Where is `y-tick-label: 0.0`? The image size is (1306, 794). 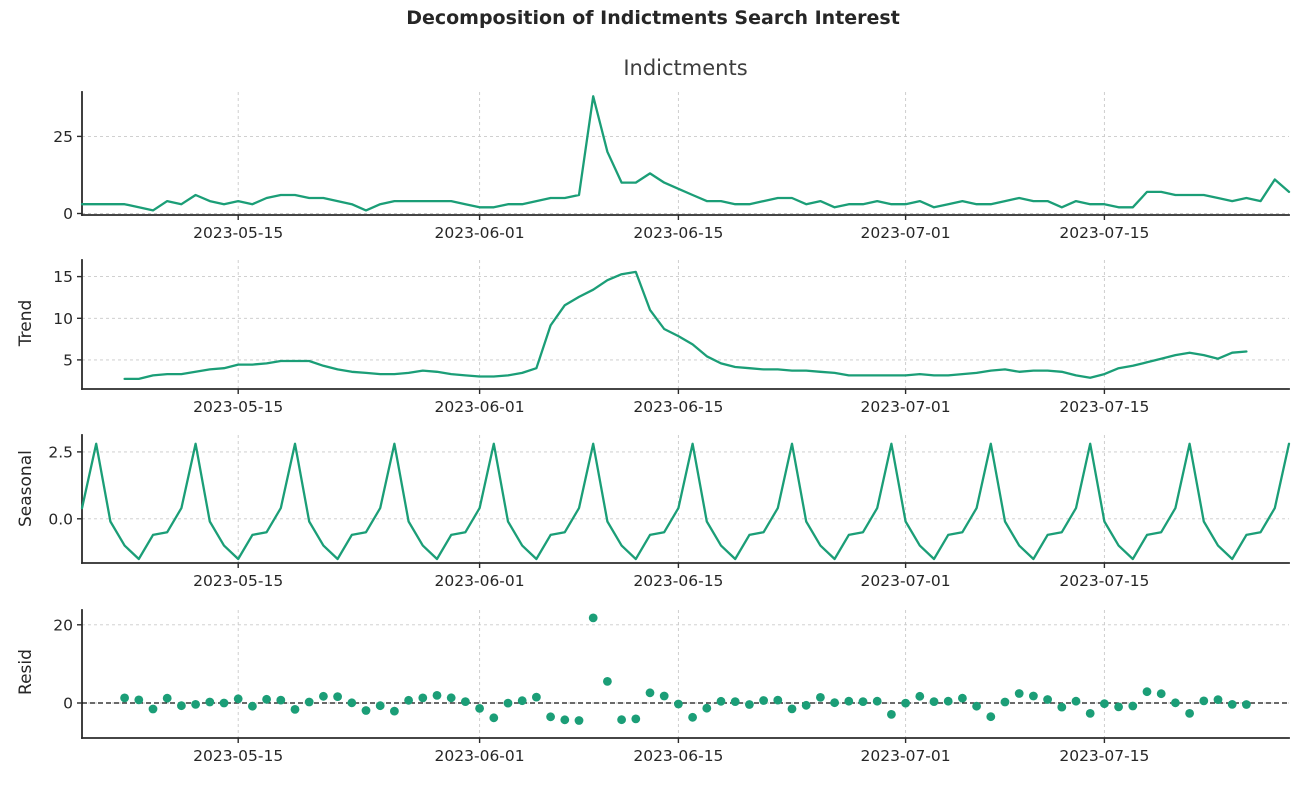 y-tick-label: 0.0 is located at coordinates (60, 519).